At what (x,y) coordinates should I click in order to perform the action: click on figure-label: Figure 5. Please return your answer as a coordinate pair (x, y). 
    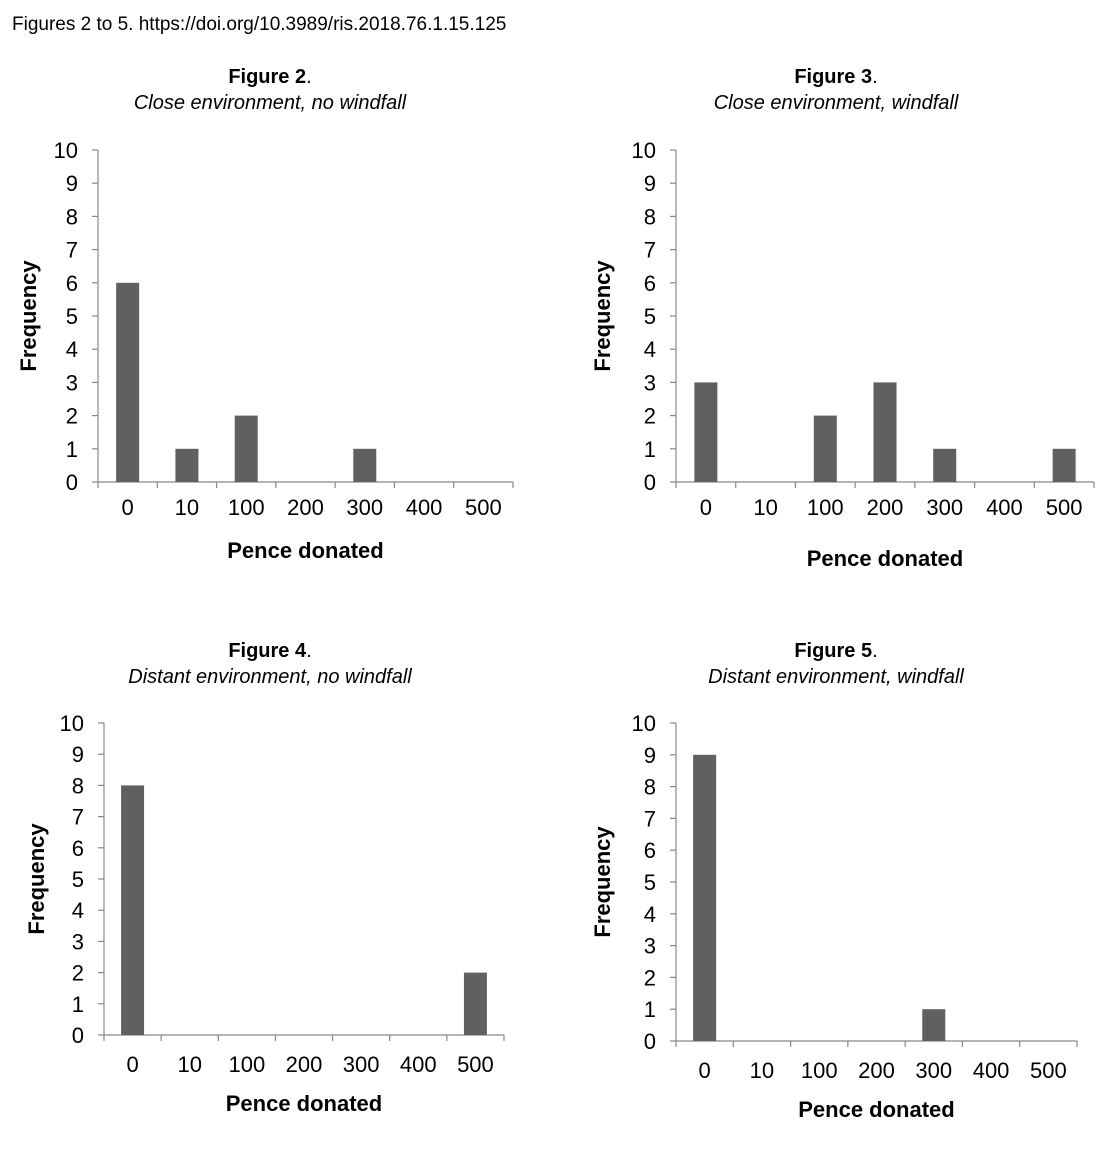
    Looking at the image, I should click on (833, 651).